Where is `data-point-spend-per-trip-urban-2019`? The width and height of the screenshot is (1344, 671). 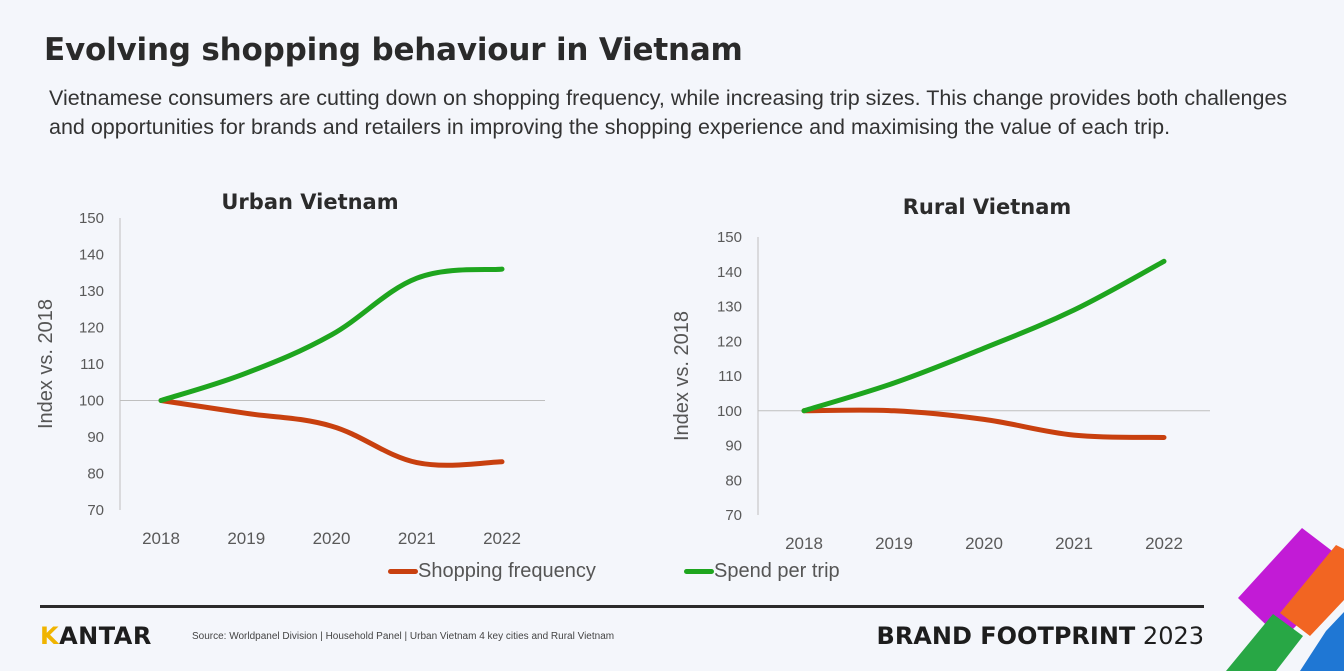
data-point-spend-per-trip-urban-2019 is located at coordinates (246, 373).